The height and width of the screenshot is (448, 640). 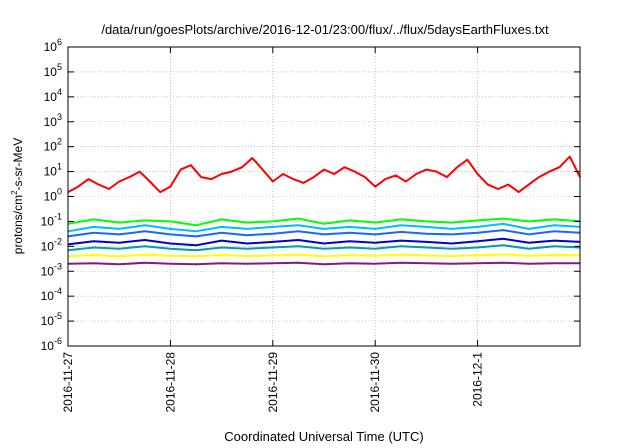 I want to click on y-tick-label-6: 10⁰, so click(x=53, y=195).